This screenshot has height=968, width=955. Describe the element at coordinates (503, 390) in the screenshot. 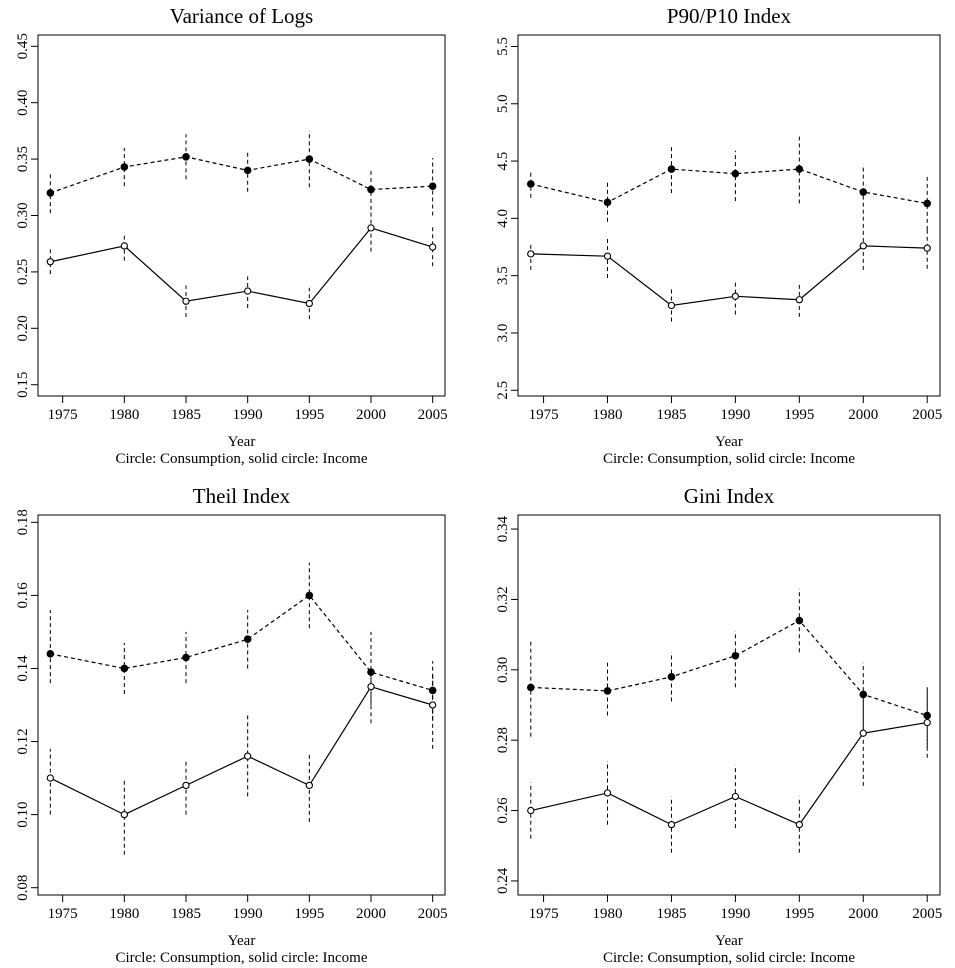

I see `y-tick-label: 2.5` at that location.